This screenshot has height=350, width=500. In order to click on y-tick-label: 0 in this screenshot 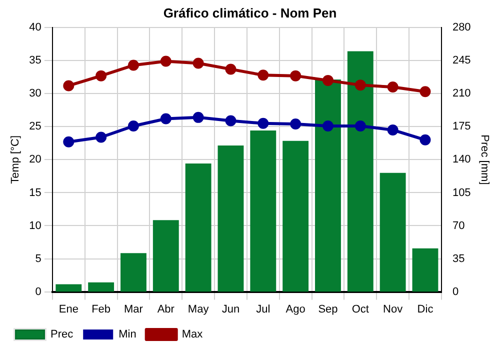, I will do `click(38, 292)`.